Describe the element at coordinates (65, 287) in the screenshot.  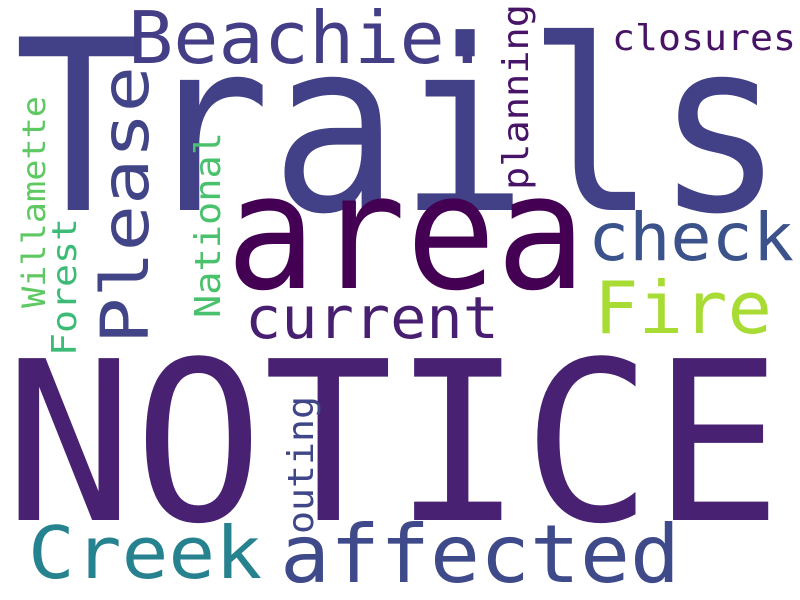
I see `word-forest: Forest` at that location.